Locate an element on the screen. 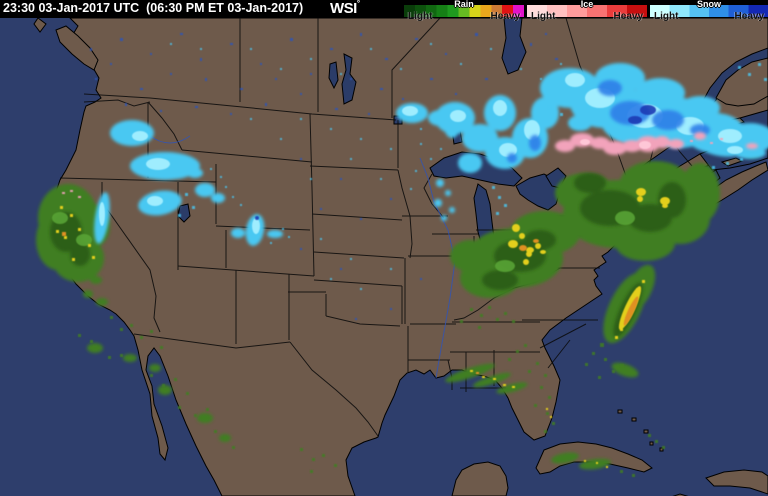  legend-snow-heavy-label: Heavy is located at coordinates (749, 16).